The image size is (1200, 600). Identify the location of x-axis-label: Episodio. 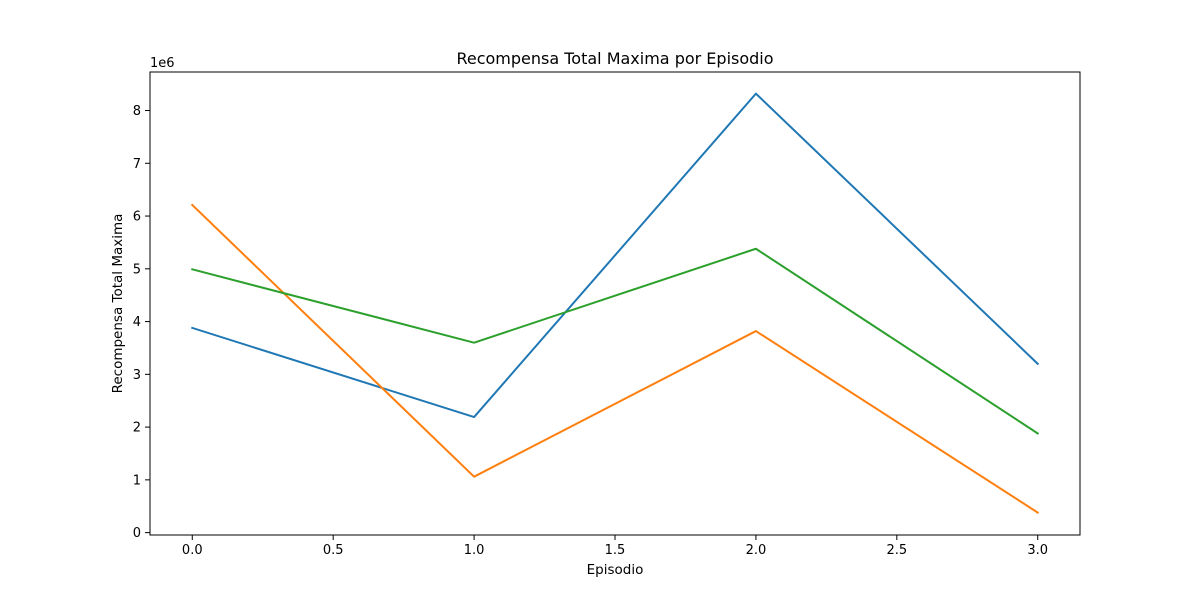
(615, 570).